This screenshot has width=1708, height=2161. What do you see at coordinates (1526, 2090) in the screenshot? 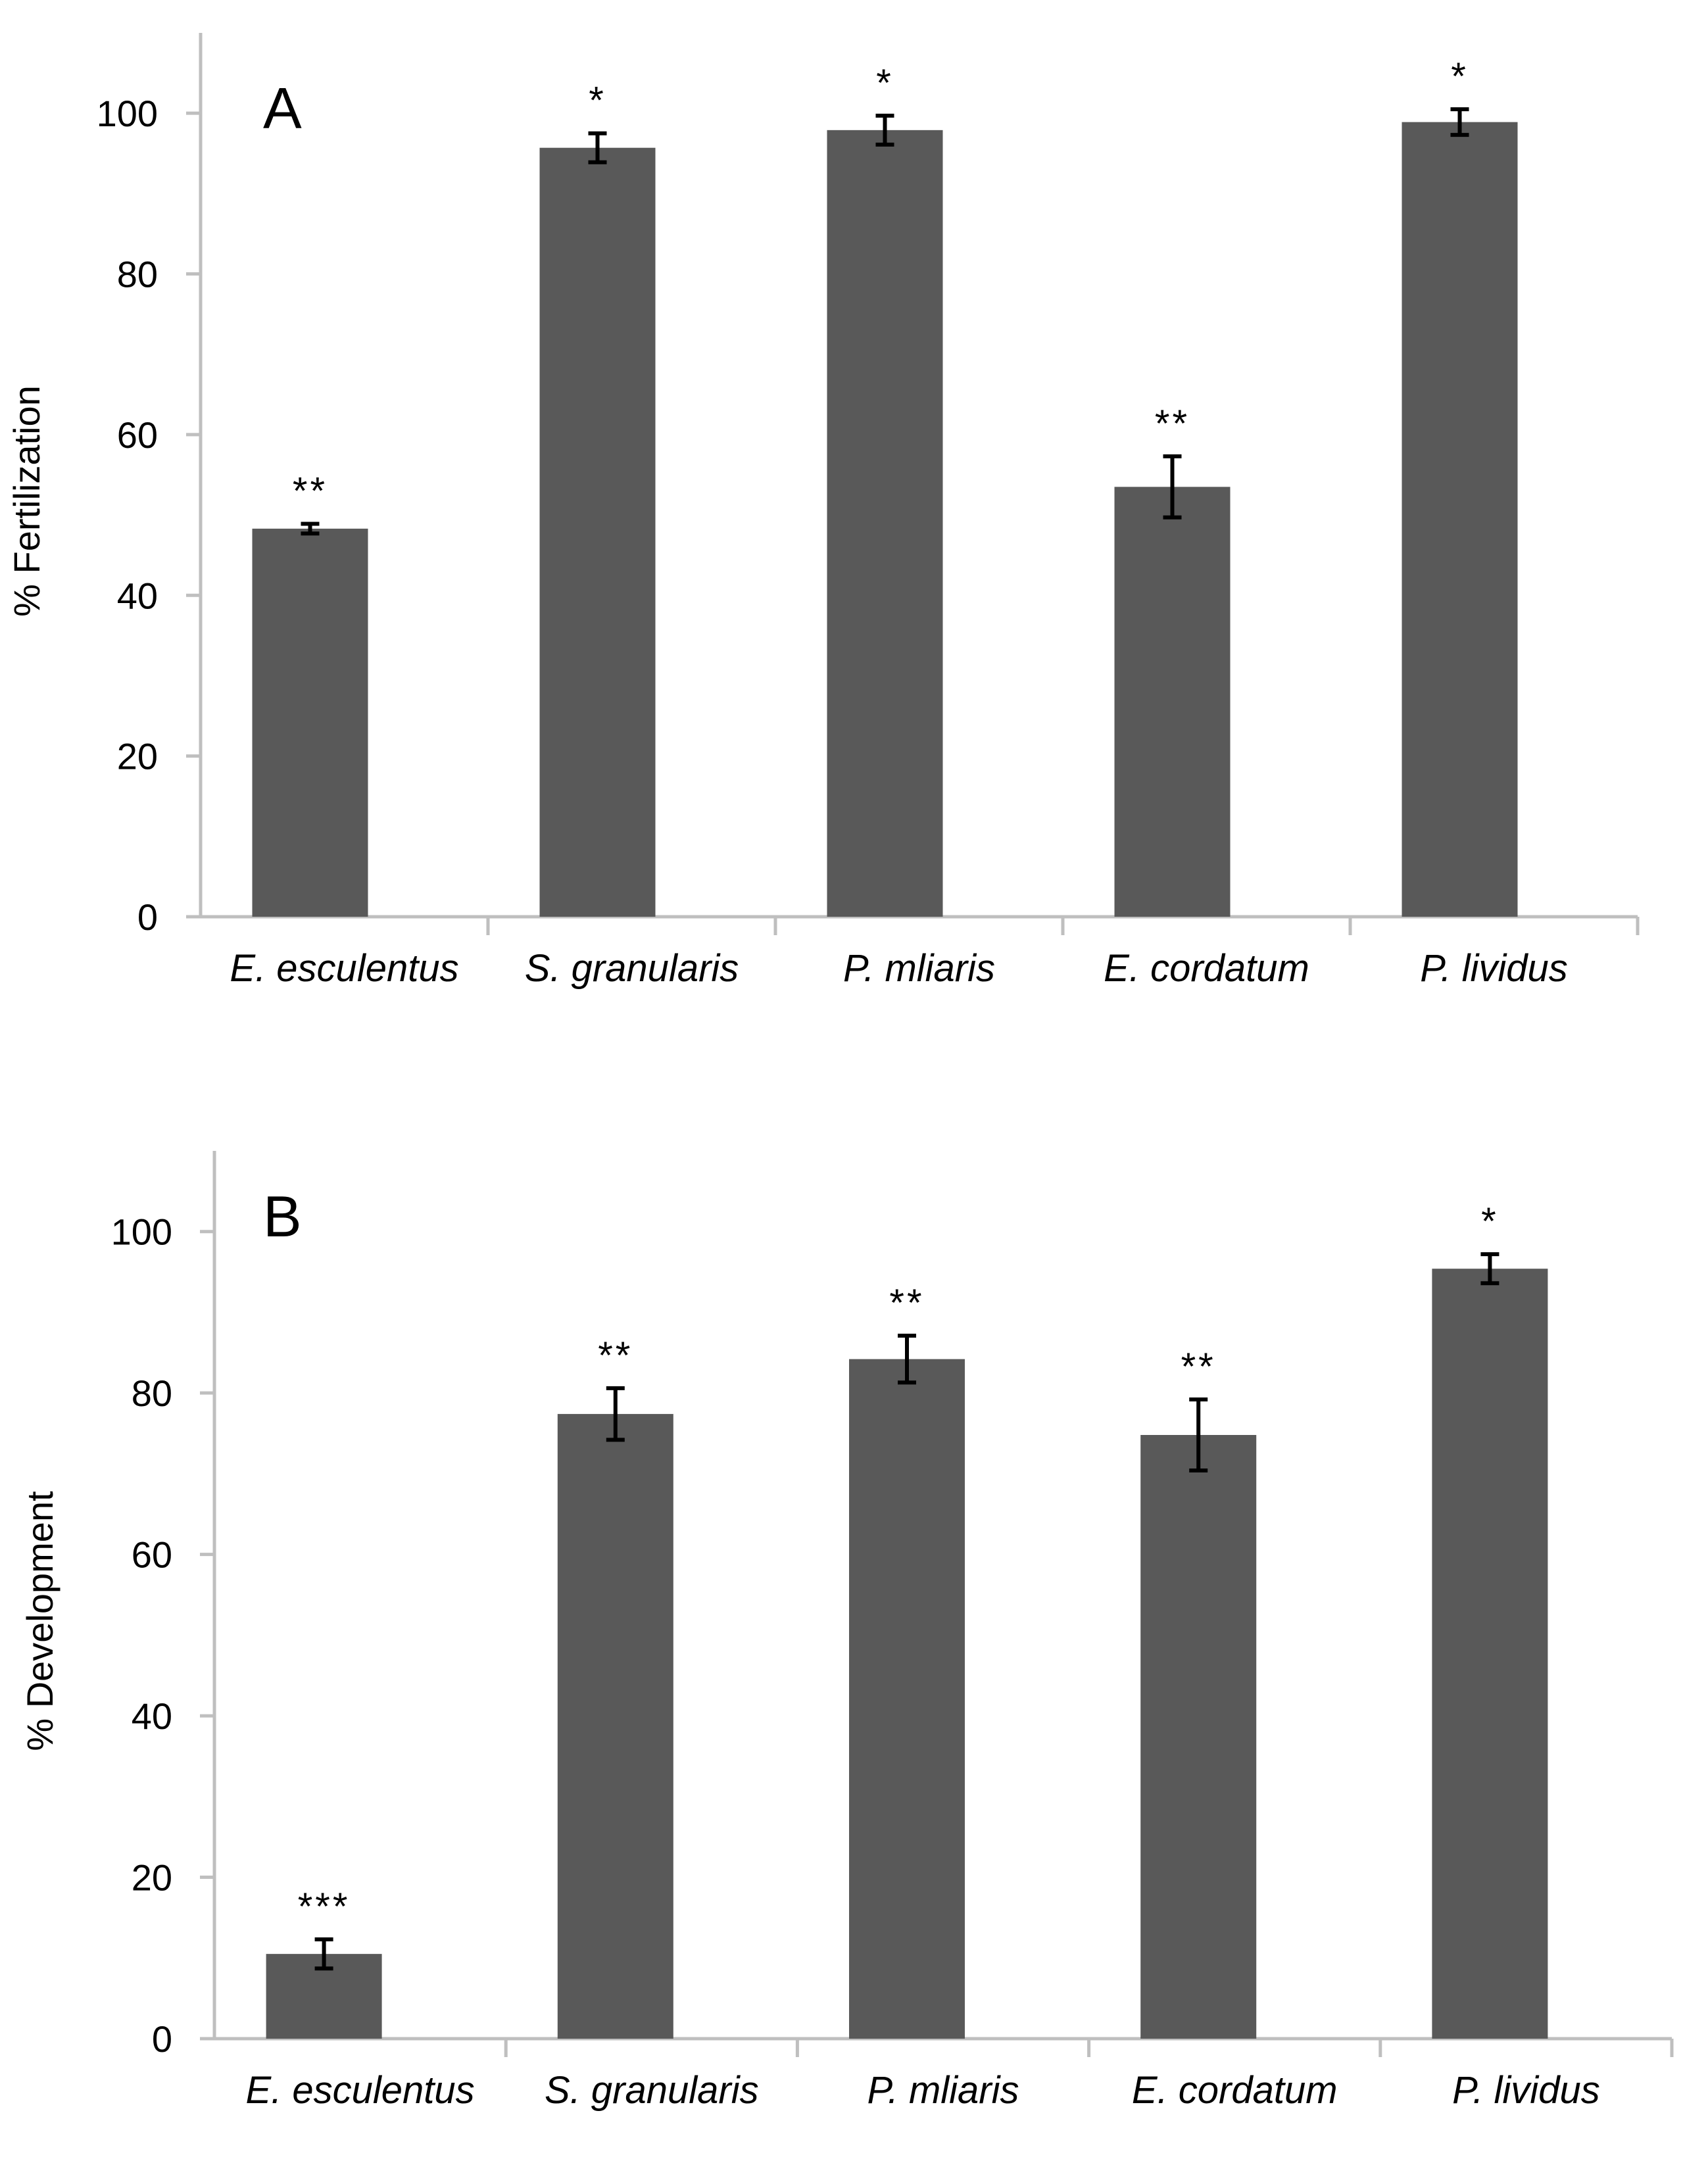
I see `panel-b-category-label: P. lividus` at bounding box center [1526, 2090].